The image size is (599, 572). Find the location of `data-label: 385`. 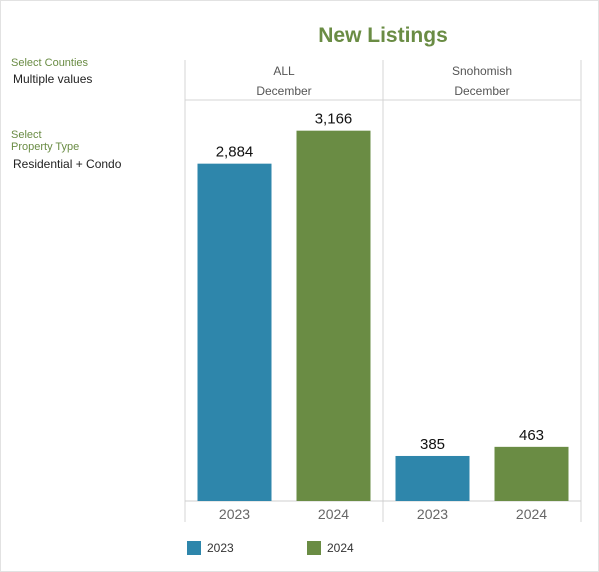

data-label: 385 is located at coordinates (432, 444).